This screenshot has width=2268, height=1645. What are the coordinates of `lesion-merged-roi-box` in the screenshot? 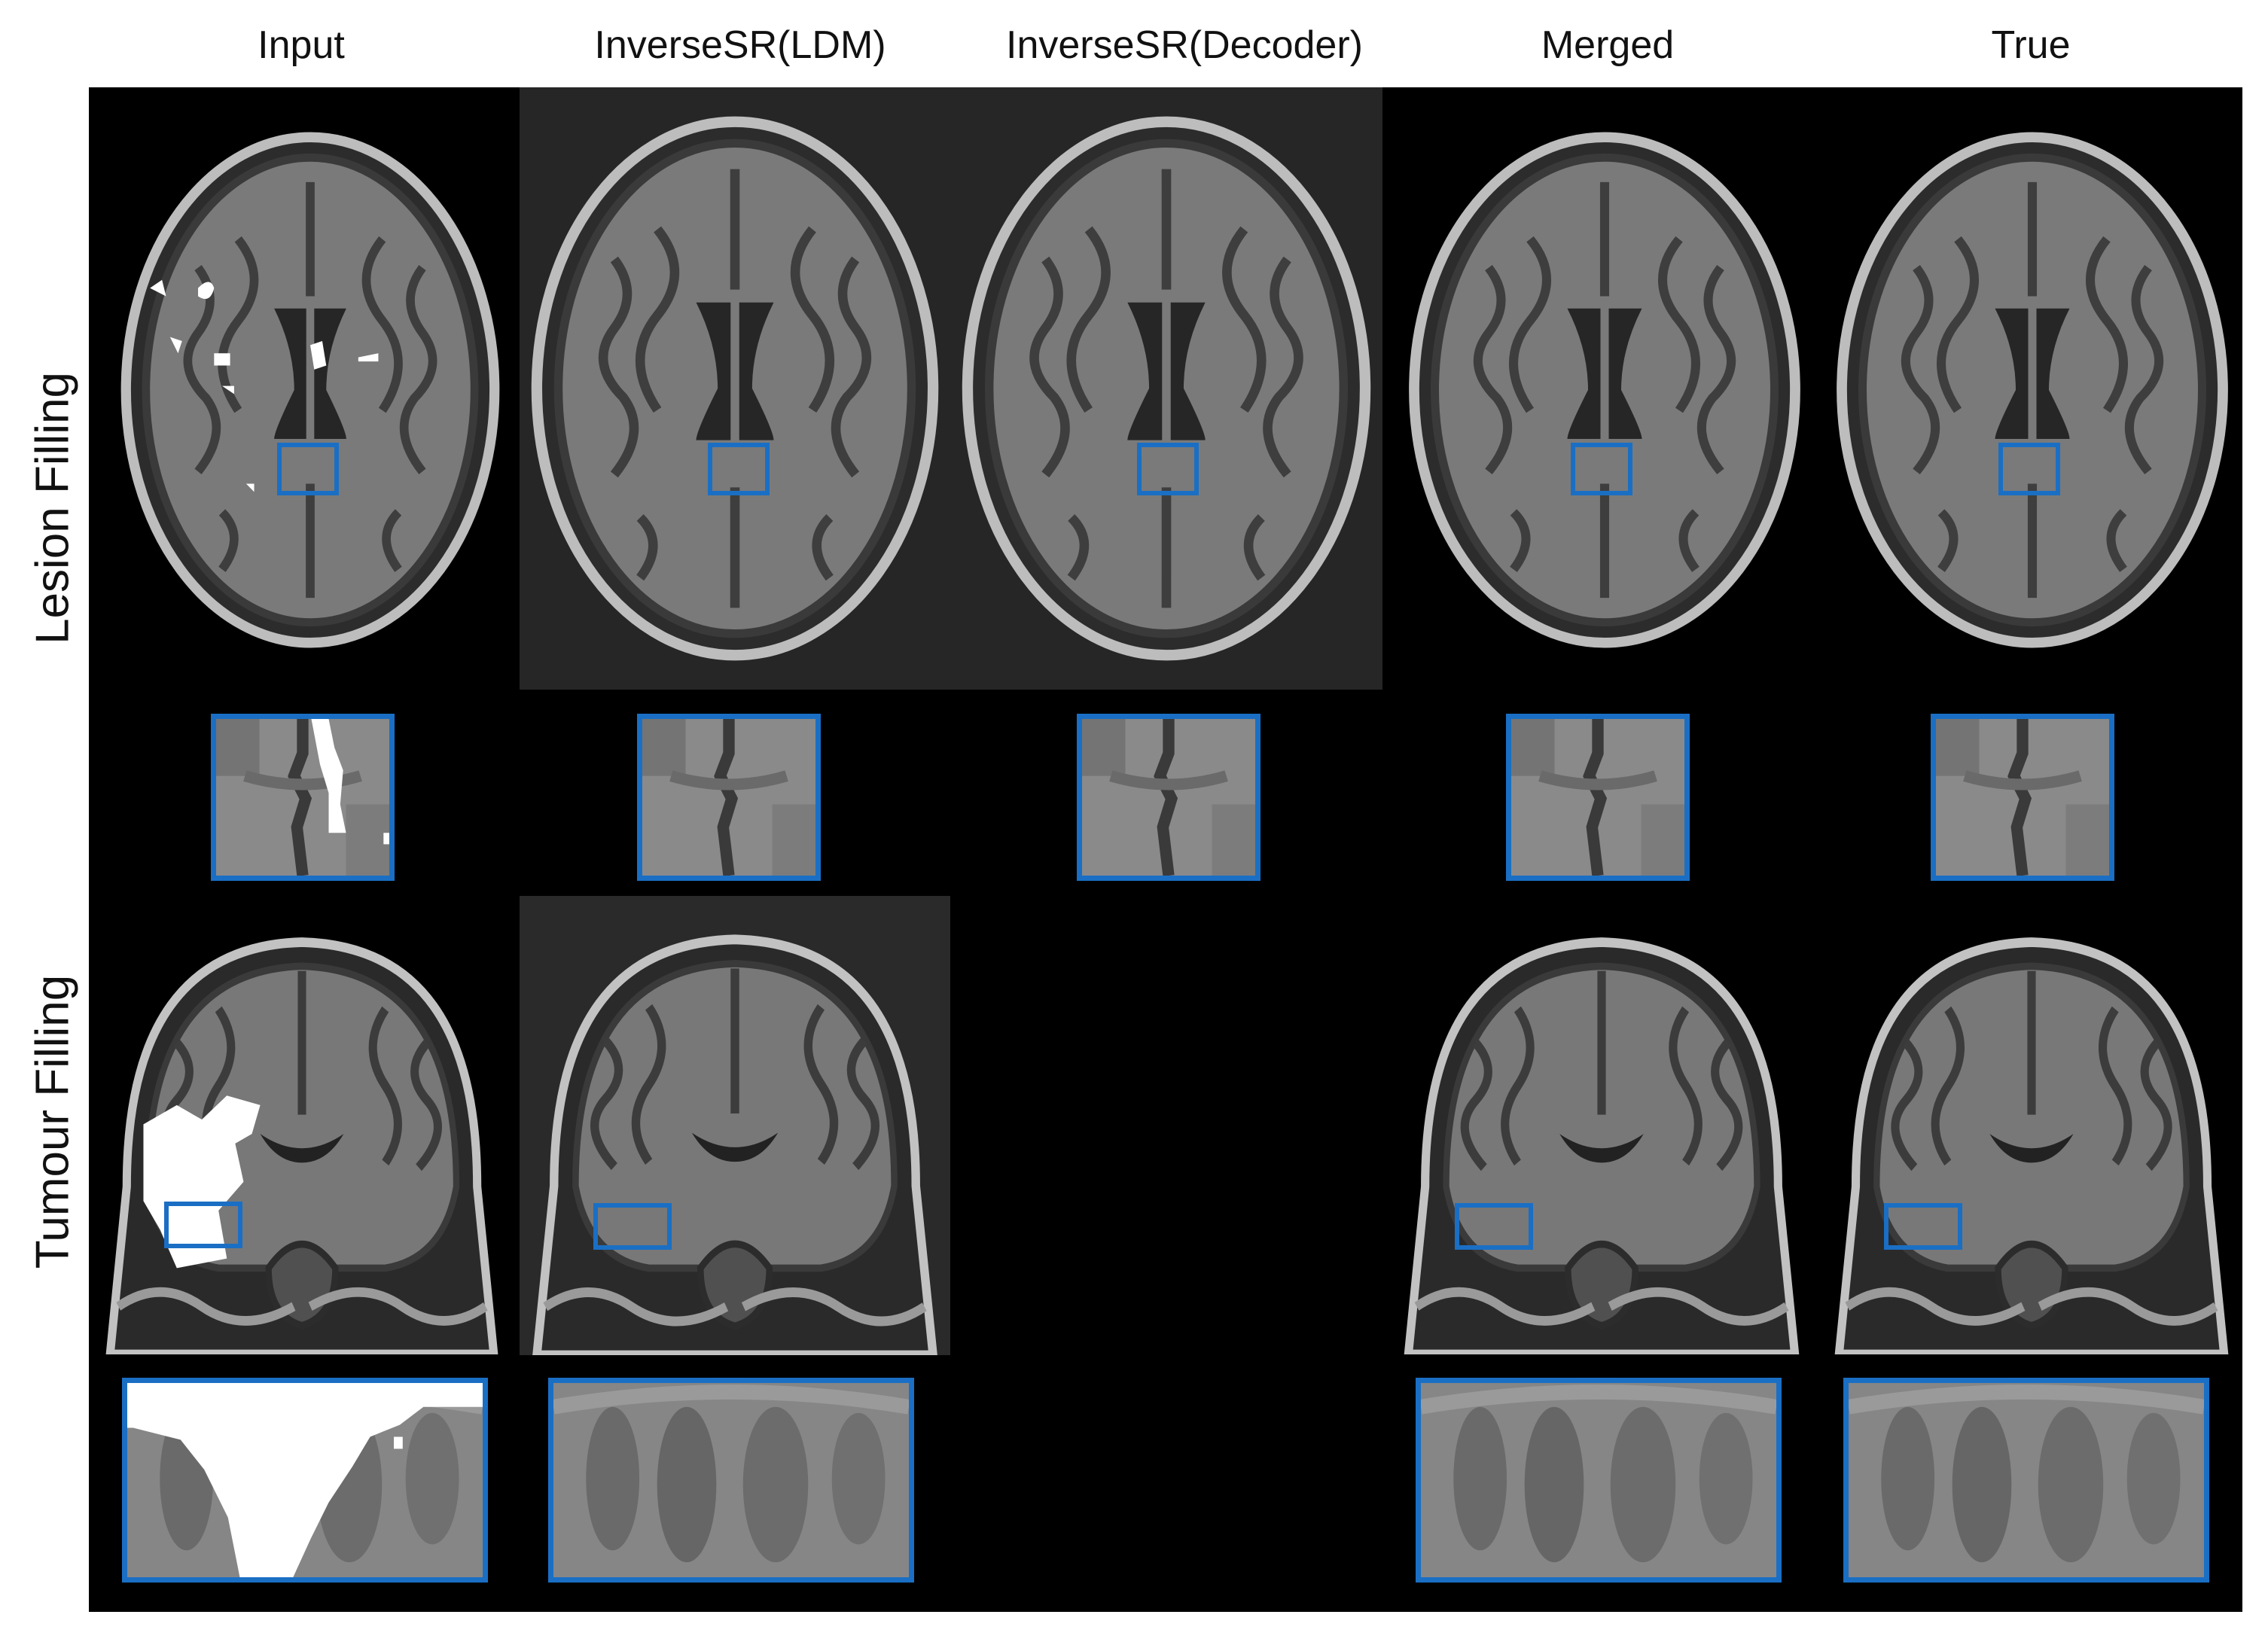 It's located at (1602, 469).